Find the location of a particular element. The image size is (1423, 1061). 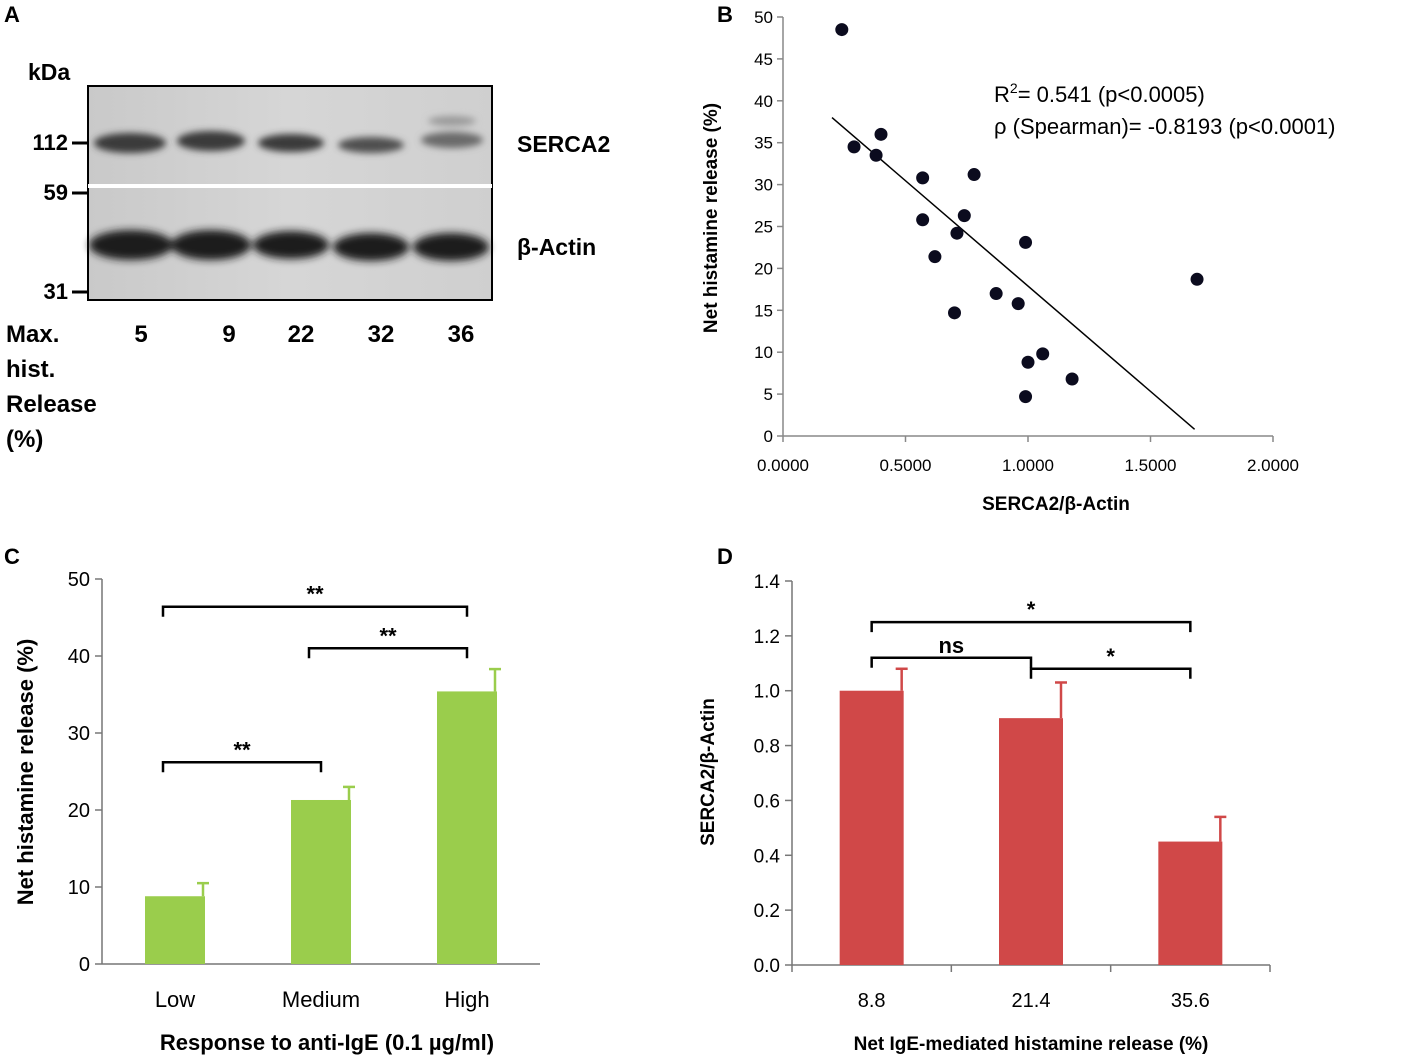

y-tick-label: 0.4 is located at coordinates (767, 856).